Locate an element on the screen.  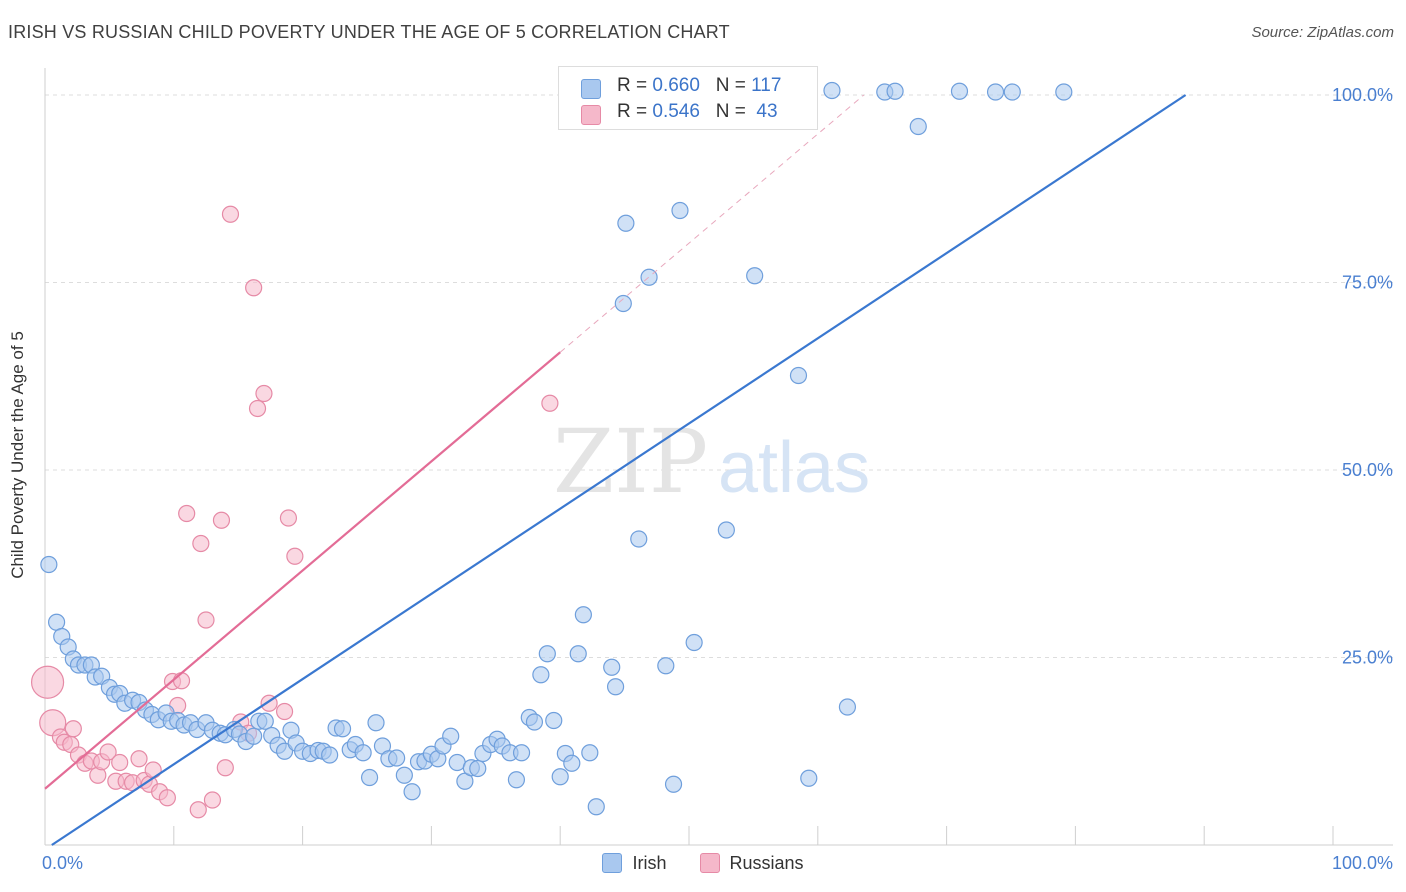
y-tick-label-1: 50.0% is located at coordinates (1367, 470).